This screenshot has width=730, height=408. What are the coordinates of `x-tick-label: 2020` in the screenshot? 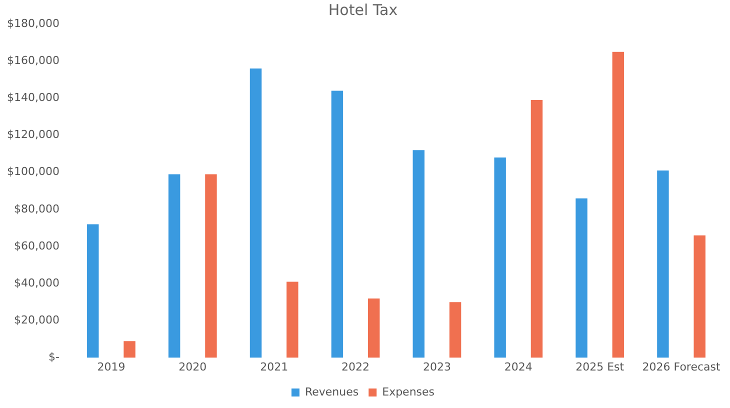 It's located at (192, 367).